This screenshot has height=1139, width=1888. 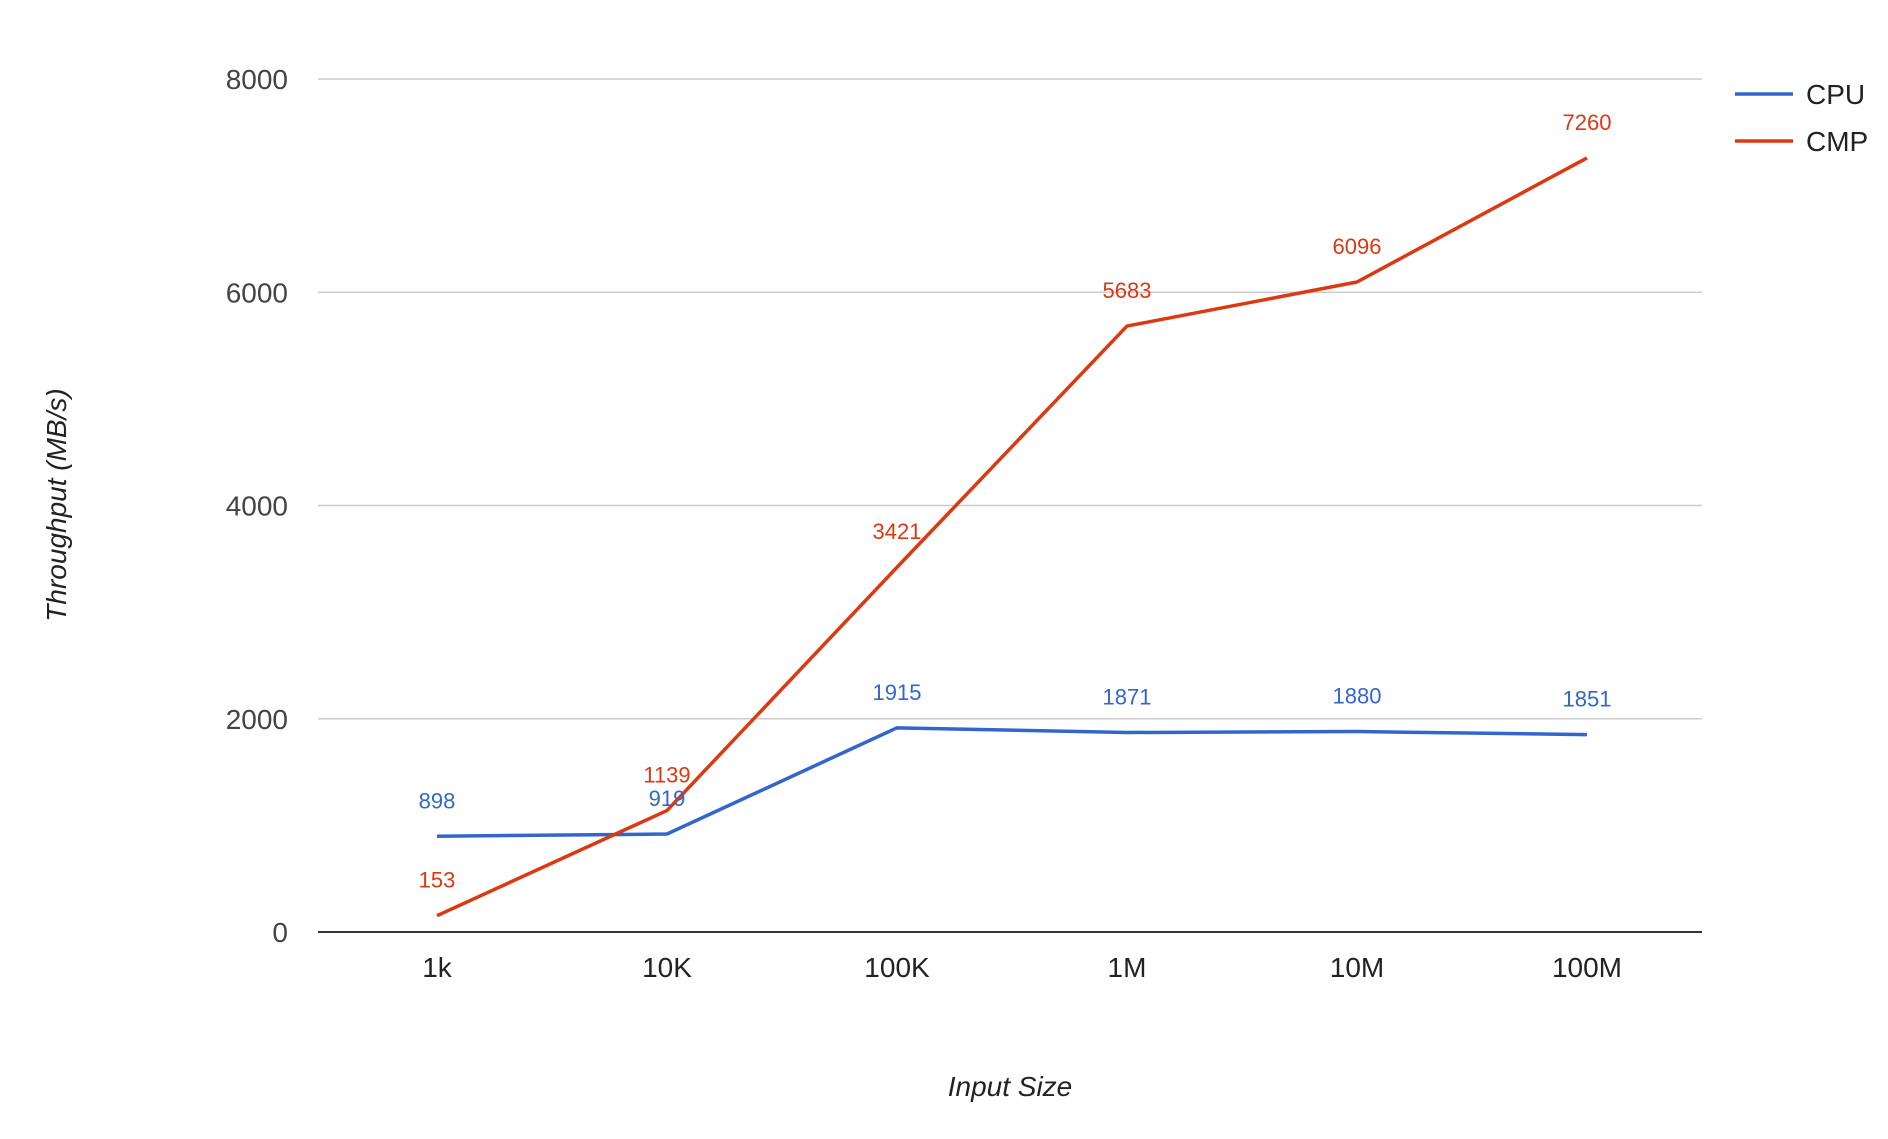 What do you see at coordinates (897, 967) in the screenshot?
I see `x-tick-label: 100K` at bounding box center [897, 967].